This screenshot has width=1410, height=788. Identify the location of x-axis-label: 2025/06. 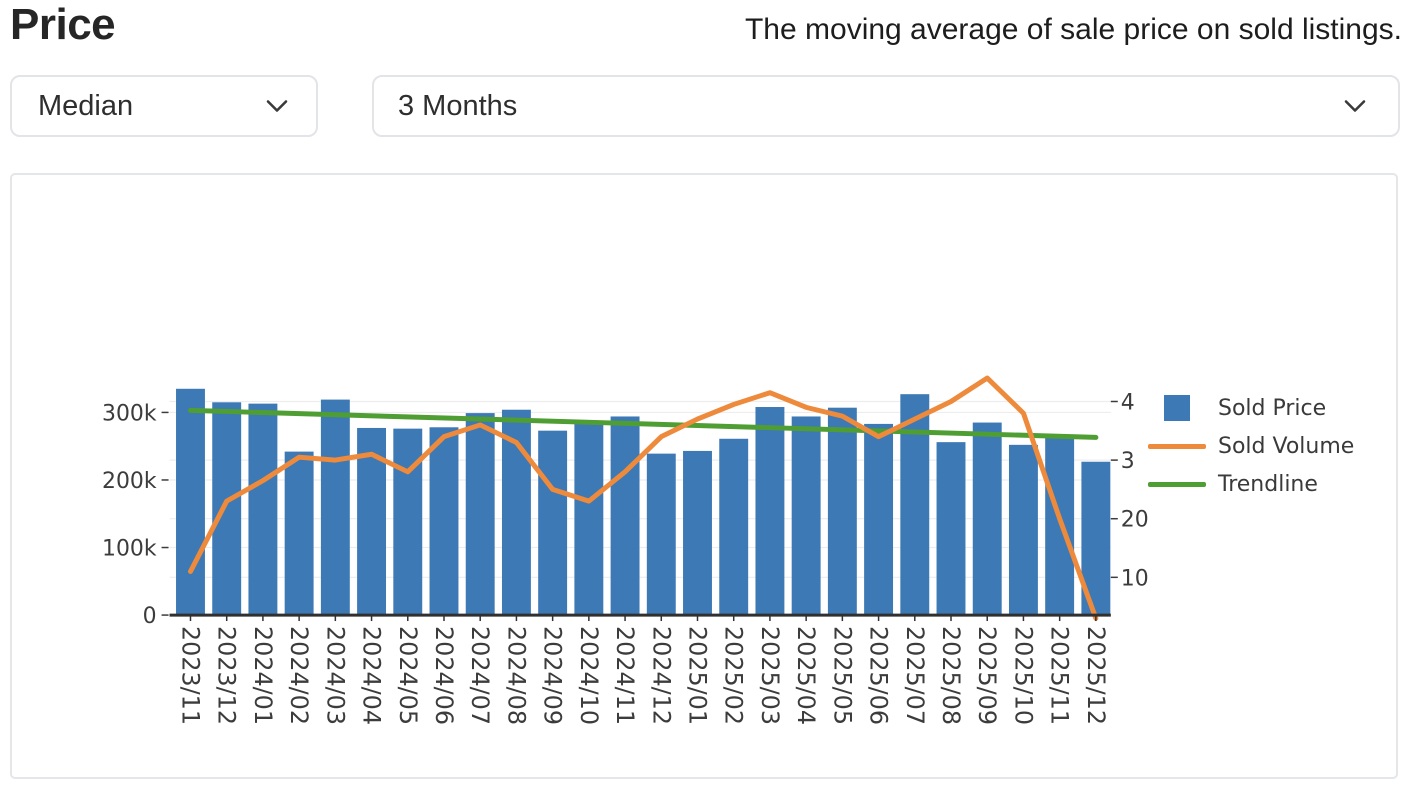
(879, 675).